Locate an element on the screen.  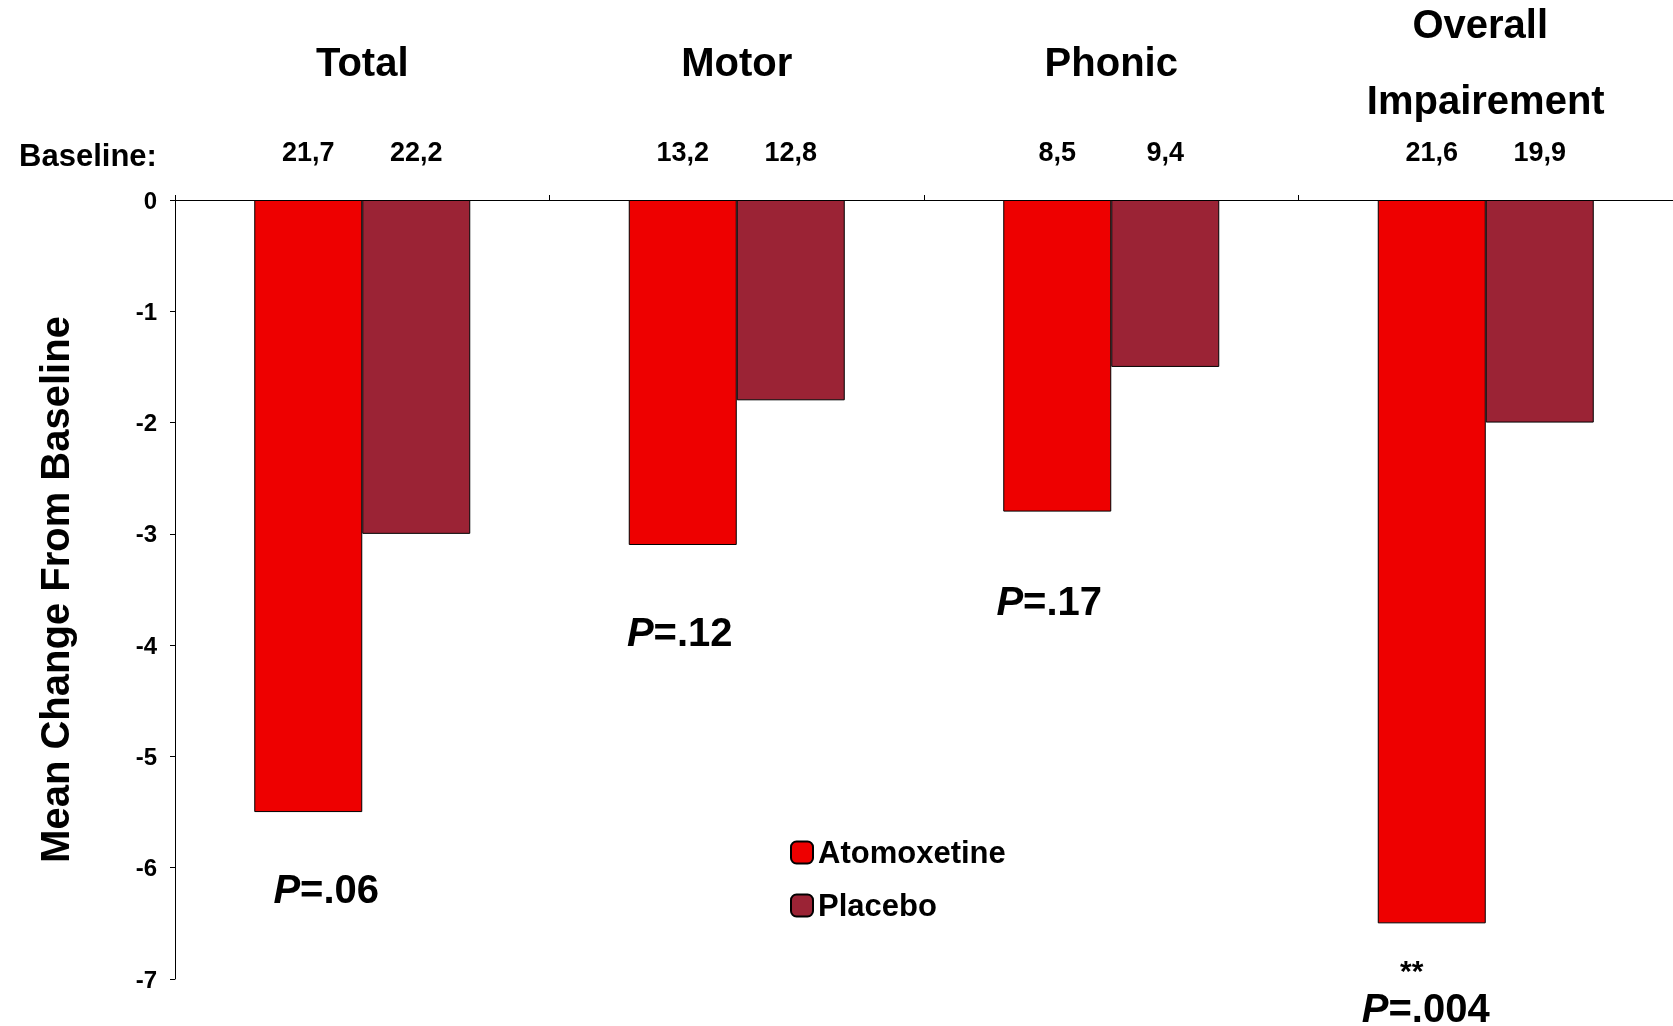
x-tick-label: Motor is located at coordinates (737, 62).